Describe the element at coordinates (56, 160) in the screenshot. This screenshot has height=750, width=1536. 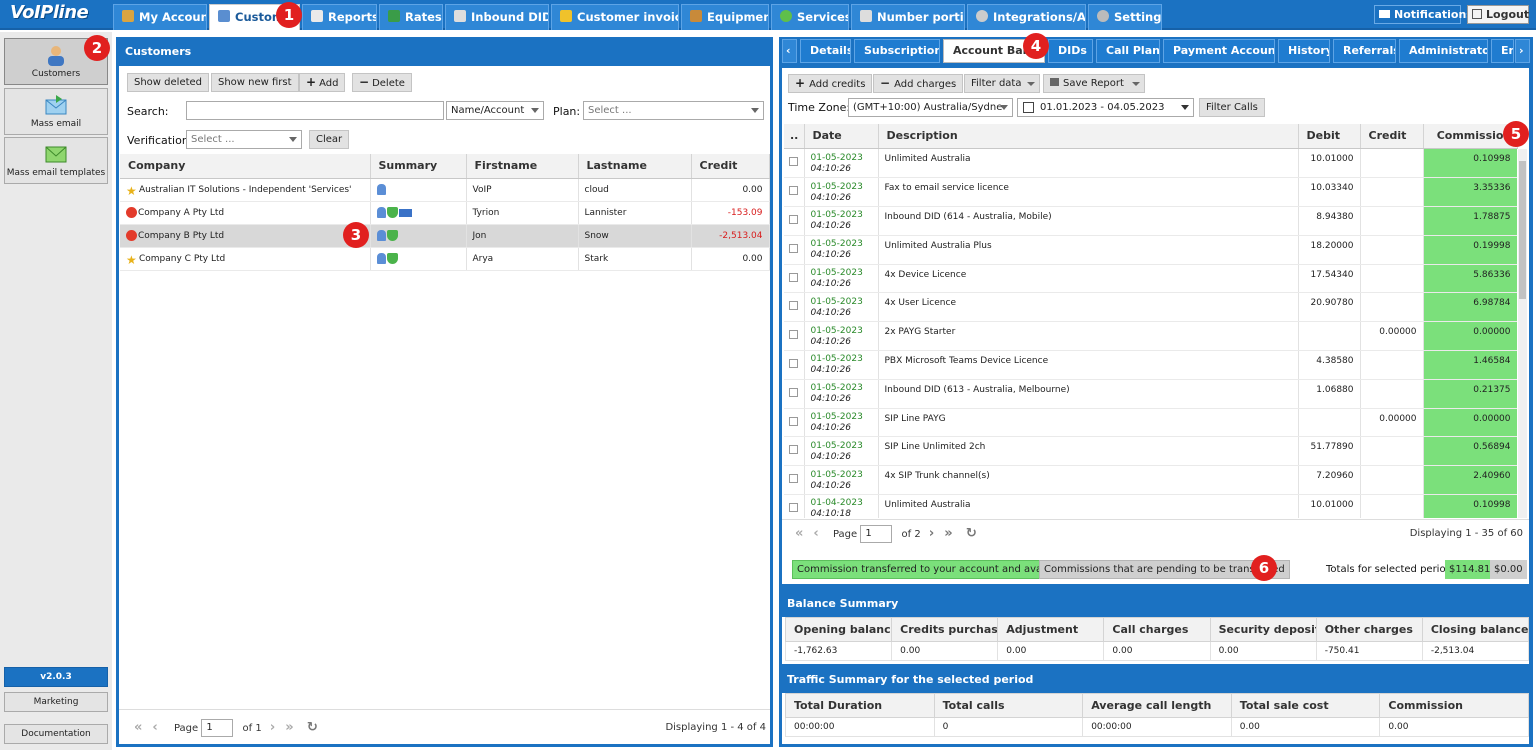
I see `sidebar-item-mass-email-templates: Mass email templates` at that location.